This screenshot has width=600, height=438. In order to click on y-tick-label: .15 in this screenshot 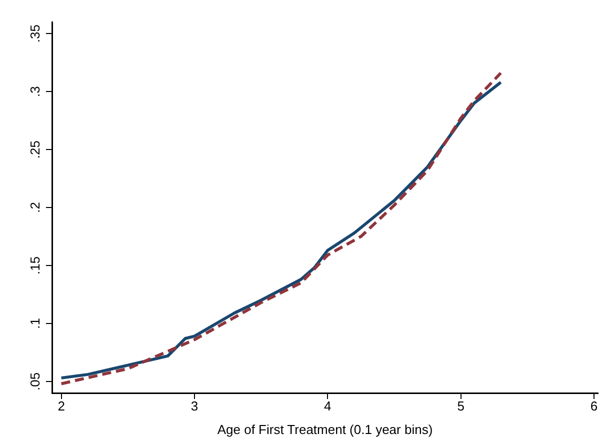, I will do `click(35, 265)`.